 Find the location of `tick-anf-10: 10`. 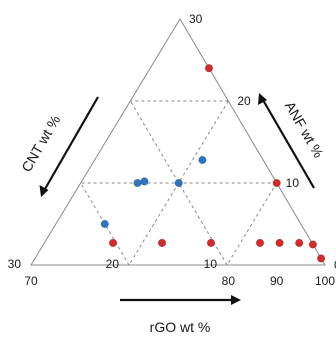

tick-anf-10: 10 is located at coordinates (293, 183).